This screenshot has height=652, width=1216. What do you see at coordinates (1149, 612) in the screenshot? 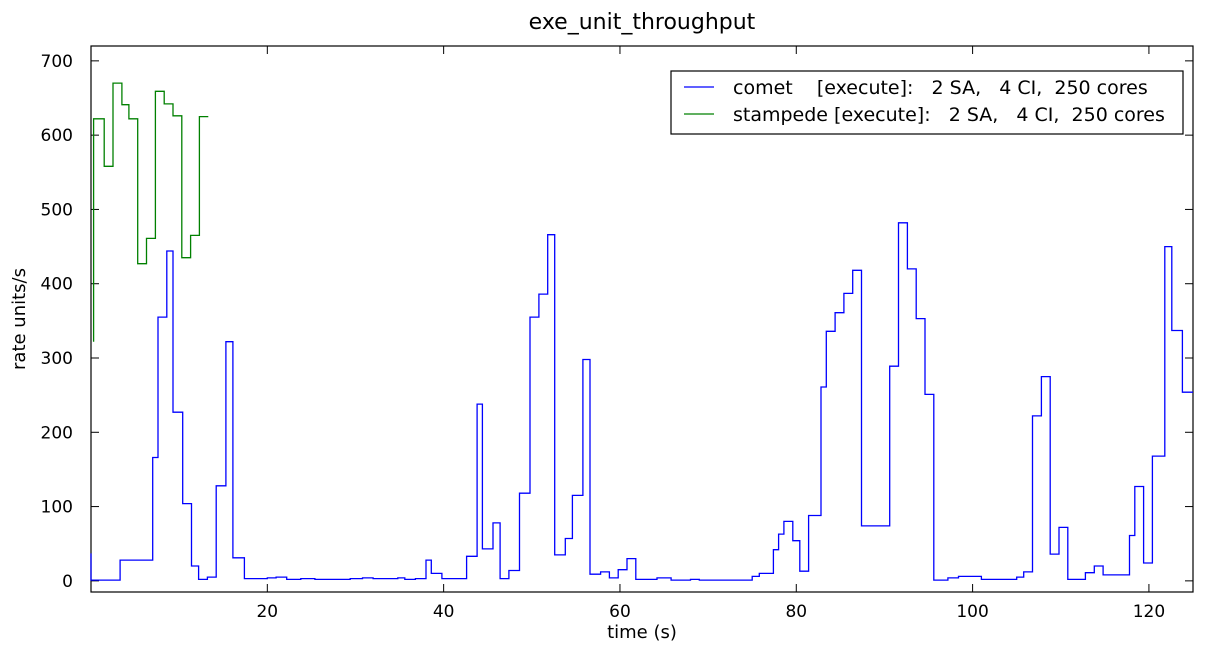
I see `x-tick-label: 120` at bounding box center [1149, 612].